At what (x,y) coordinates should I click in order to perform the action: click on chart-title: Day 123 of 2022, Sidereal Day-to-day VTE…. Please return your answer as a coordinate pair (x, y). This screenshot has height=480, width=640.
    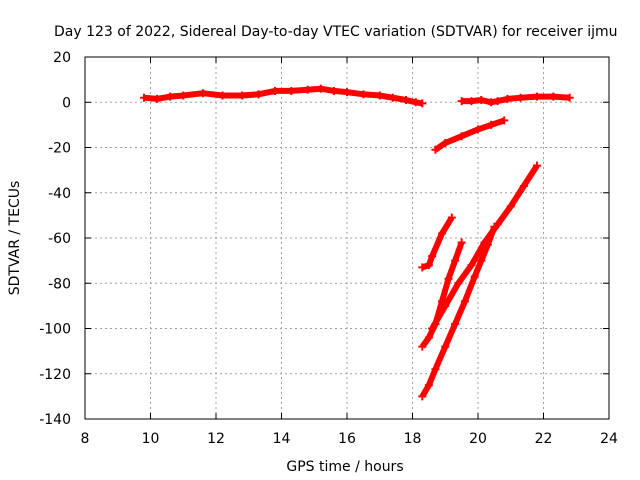
    Looking at the image, I should click on (336, 32).